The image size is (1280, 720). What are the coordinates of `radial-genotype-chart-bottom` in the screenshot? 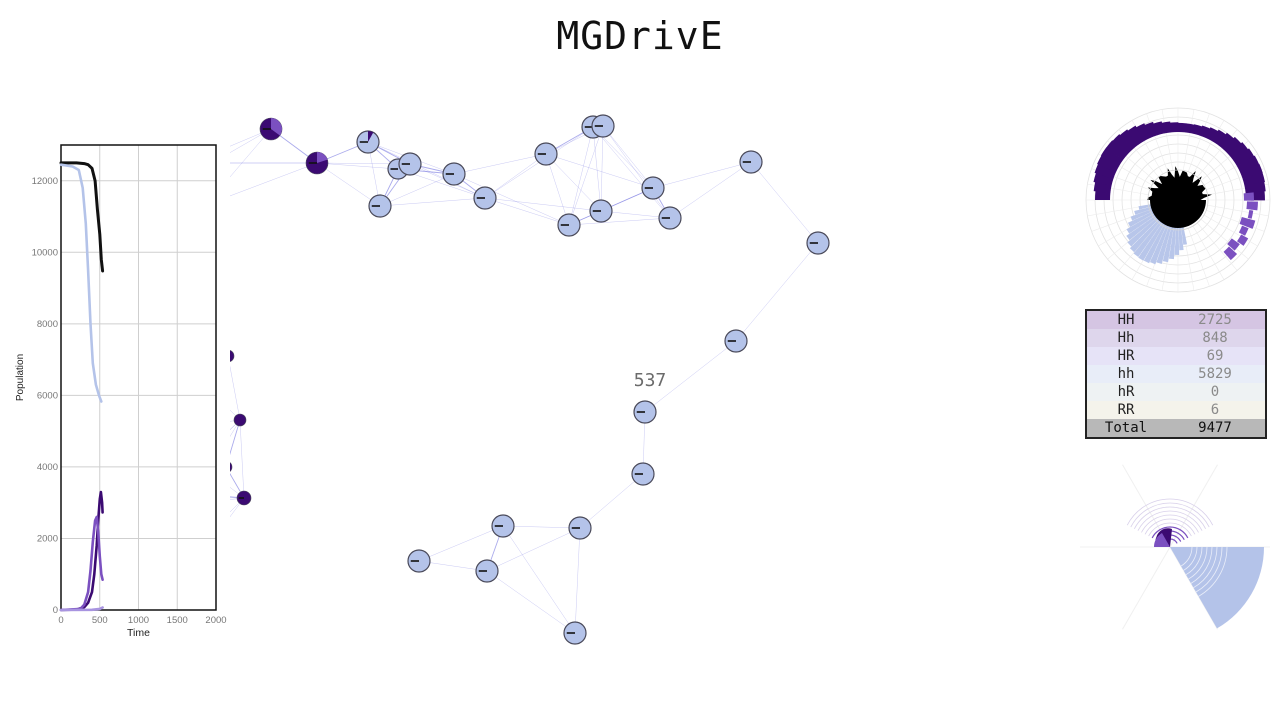 It's located at (1175, 547).